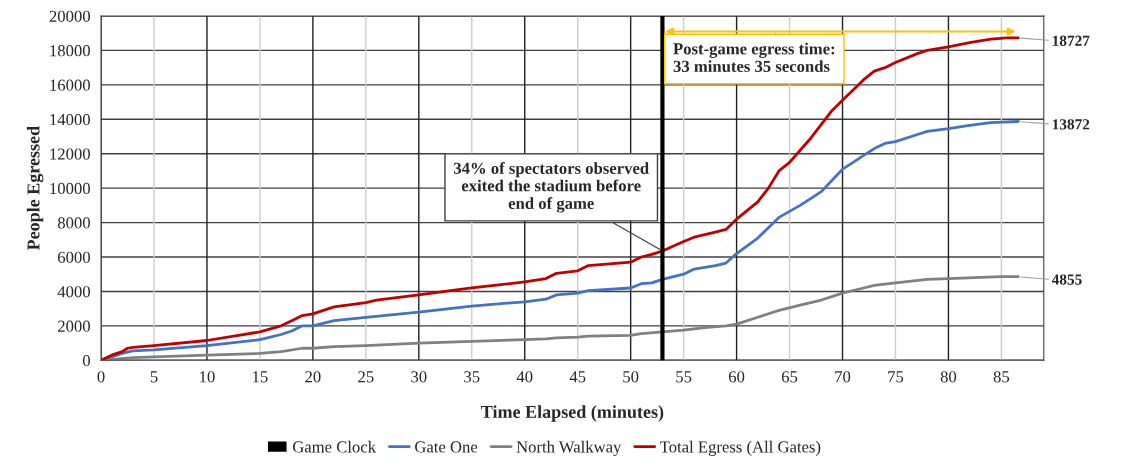 Image resolution: width=1125 pixels, height=470 pixels. I want to click on y-tick-label: 0, so click(86, 361).